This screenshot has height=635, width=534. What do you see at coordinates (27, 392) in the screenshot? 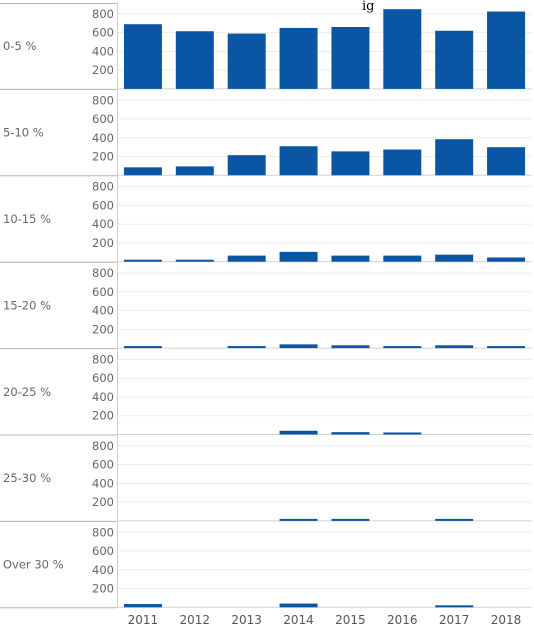
I see `row-label: 20-25 %` at bounding box center [27, 392].